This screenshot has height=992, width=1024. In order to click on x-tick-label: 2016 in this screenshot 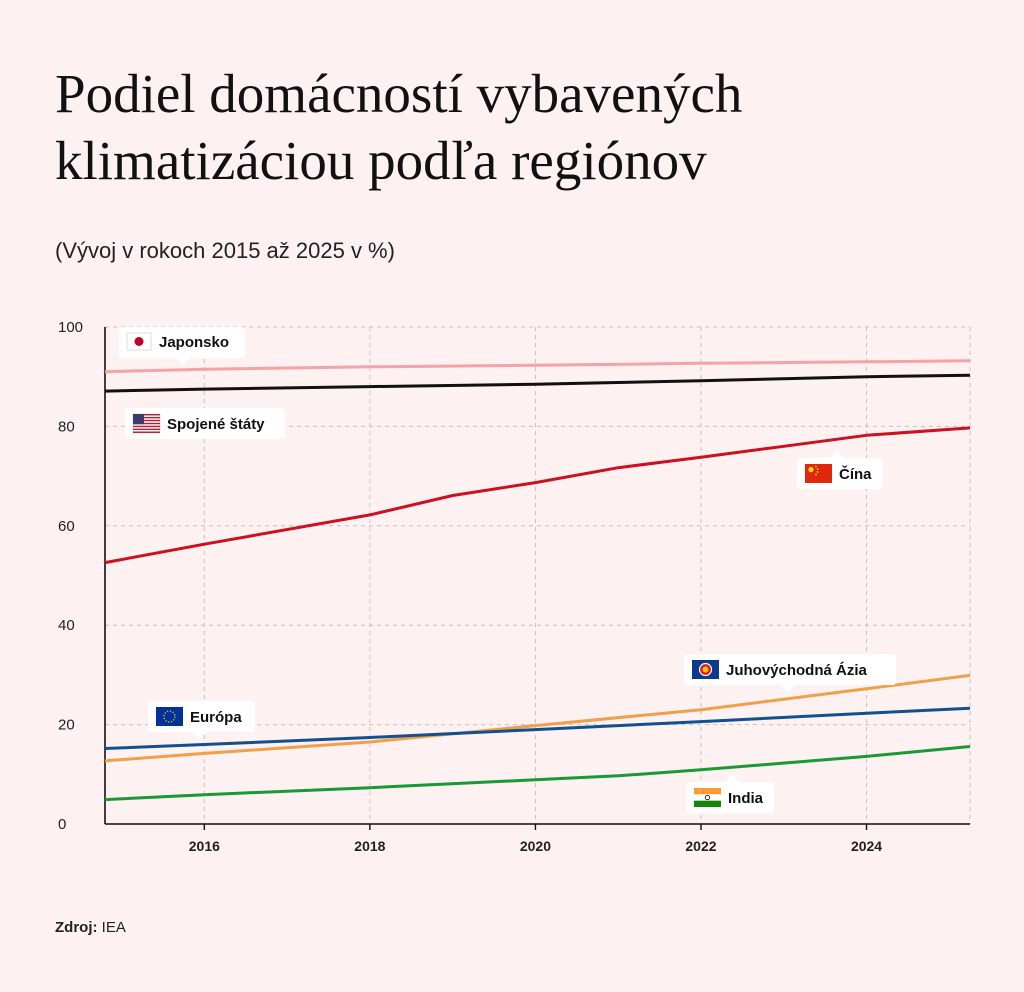, I will do `click(204, 846)`.